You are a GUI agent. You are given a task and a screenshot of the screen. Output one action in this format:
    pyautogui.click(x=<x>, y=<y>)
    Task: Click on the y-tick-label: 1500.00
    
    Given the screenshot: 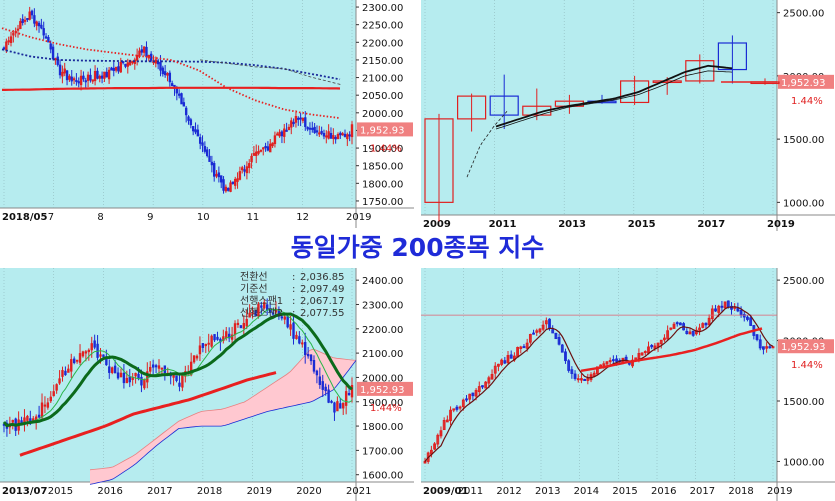 What is the action you would take?
    pyautogui.click(x=803, y=402)
    